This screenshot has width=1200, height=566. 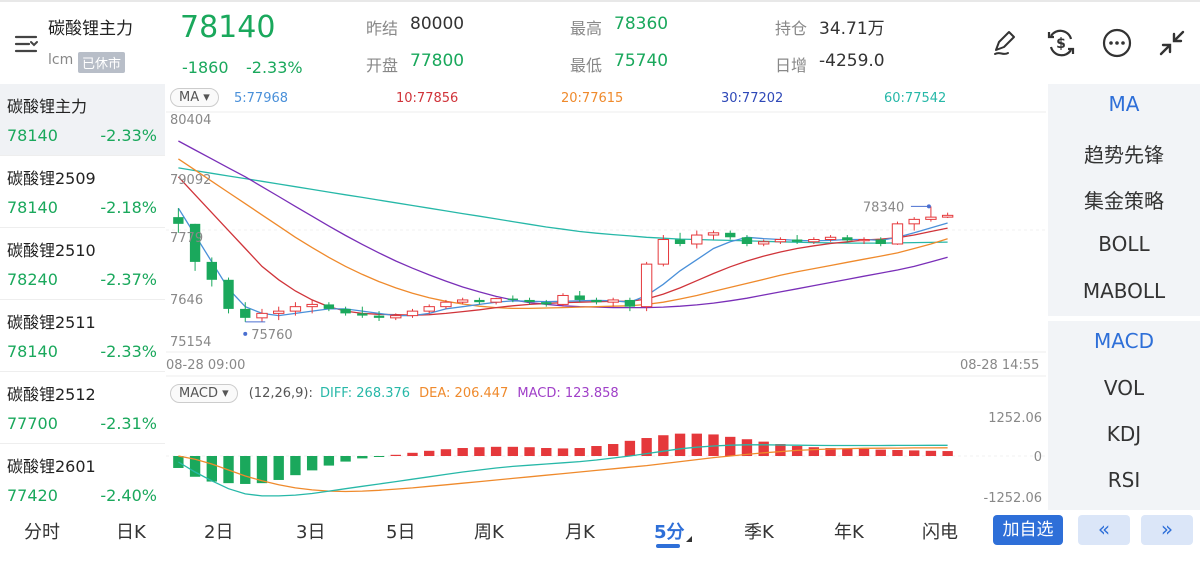 I want to click on low-price-label: 75760, so click(x=271, y=335).